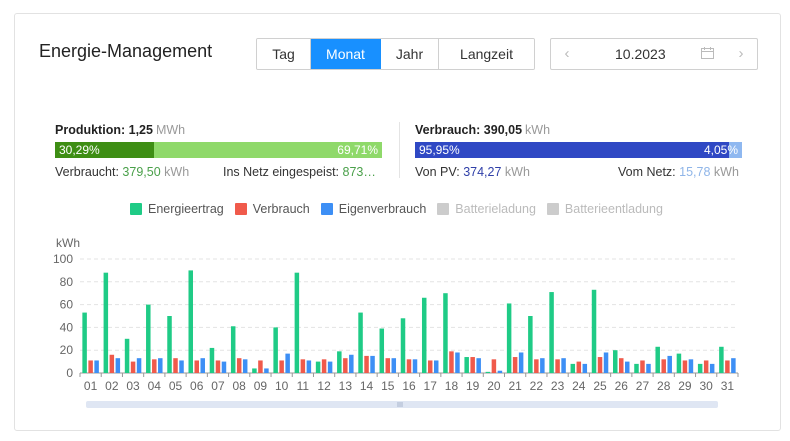 The width and height of the screenshot is (790, 441). I want to click on chevron-left-icon: ‹, so click(567, 53).